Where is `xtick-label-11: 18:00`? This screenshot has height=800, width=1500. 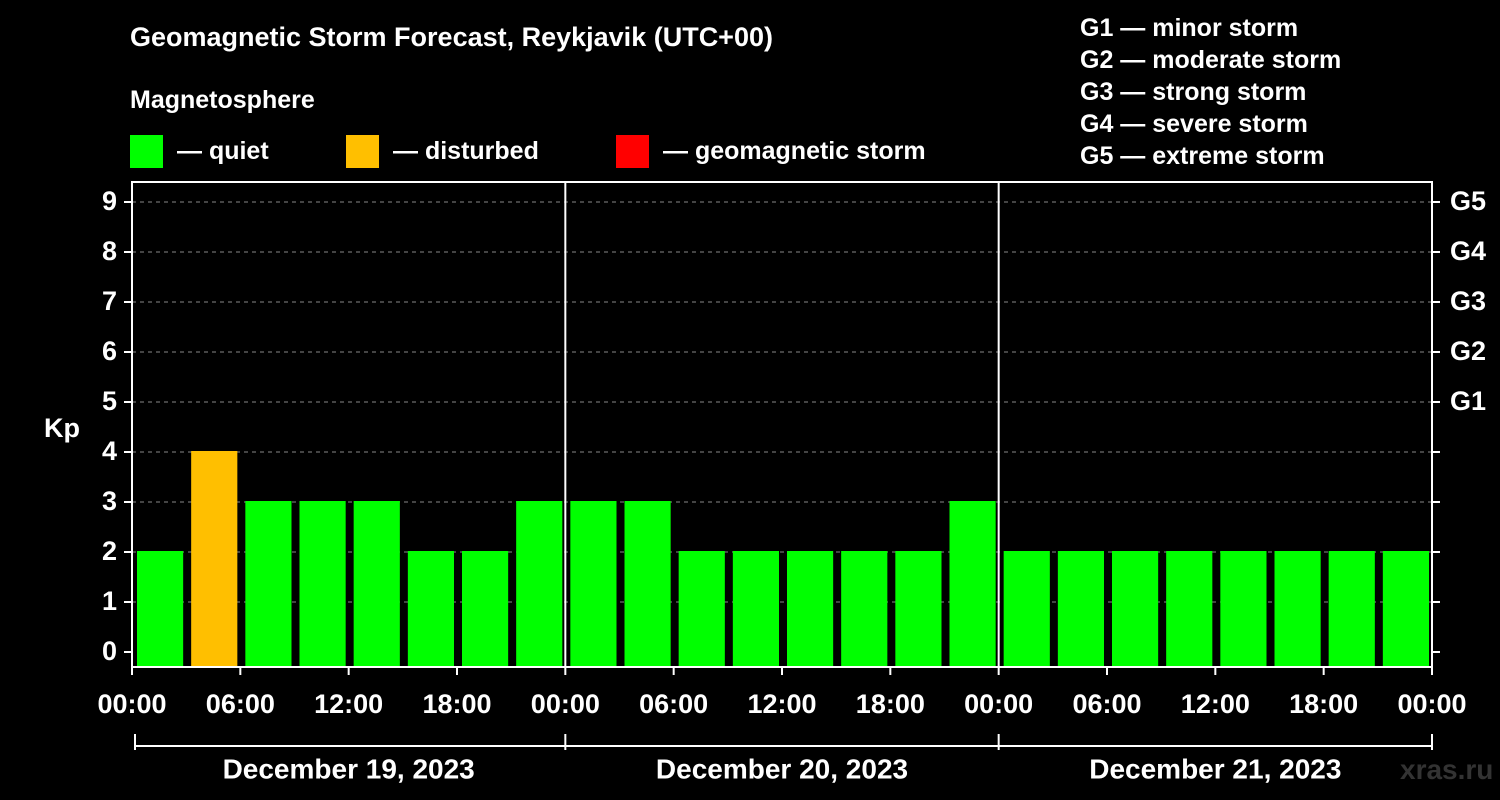
xtick-label-11: 18:00 is located at coordinates (1323, 704).